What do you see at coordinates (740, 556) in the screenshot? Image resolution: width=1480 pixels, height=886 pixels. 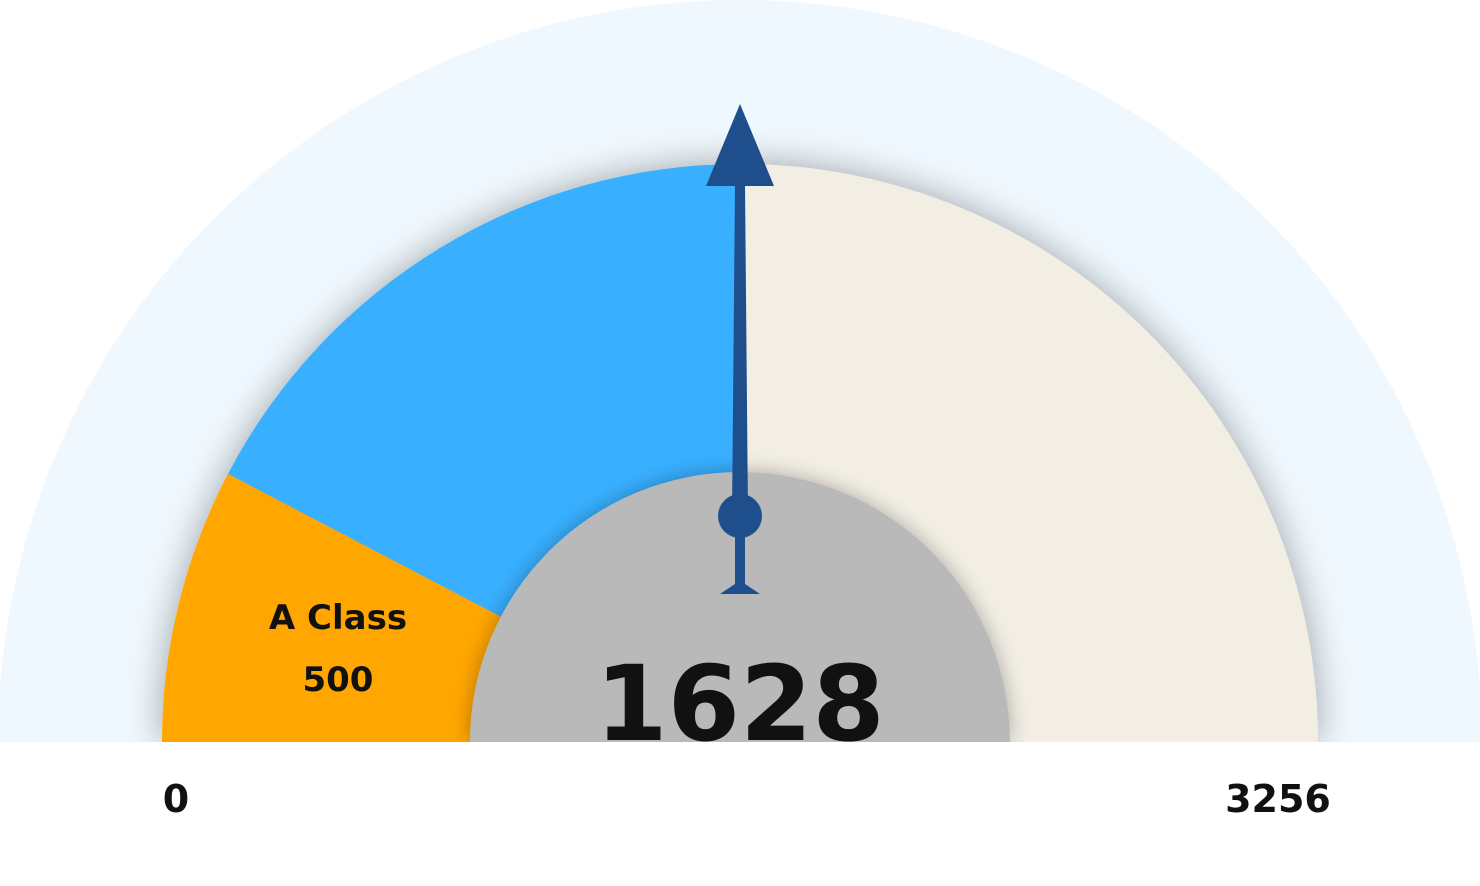 I see `needle-tail` at bounding box center [740, 556].